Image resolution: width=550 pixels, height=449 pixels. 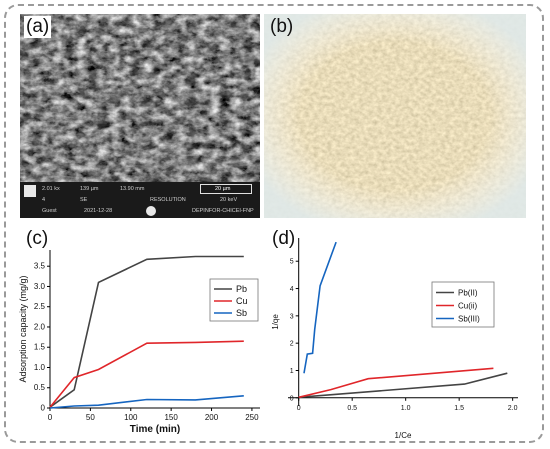 I want to click on sem-scalebar: 20 µm, so click(x=226, y=189).